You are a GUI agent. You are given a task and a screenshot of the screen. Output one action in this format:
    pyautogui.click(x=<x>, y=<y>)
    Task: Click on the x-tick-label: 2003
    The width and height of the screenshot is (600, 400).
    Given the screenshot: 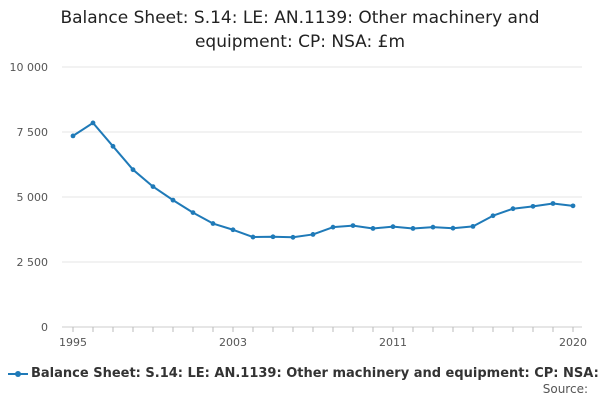 What is the action you would take?
    pyautogui.click(x=233, y=342)
    